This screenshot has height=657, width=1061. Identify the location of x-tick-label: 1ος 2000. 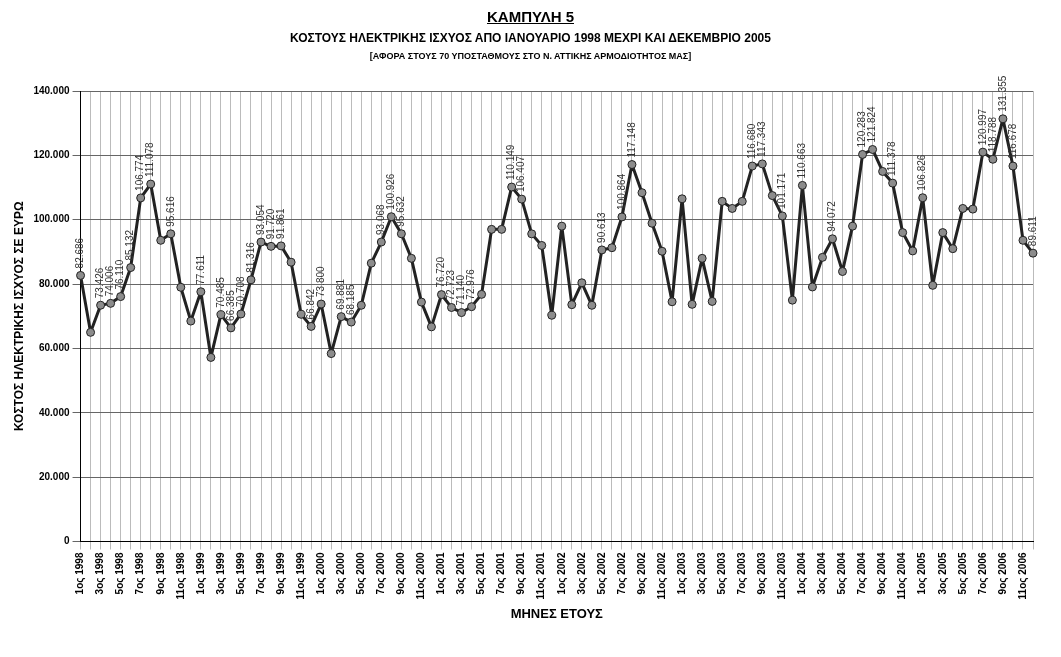
(320, 573).